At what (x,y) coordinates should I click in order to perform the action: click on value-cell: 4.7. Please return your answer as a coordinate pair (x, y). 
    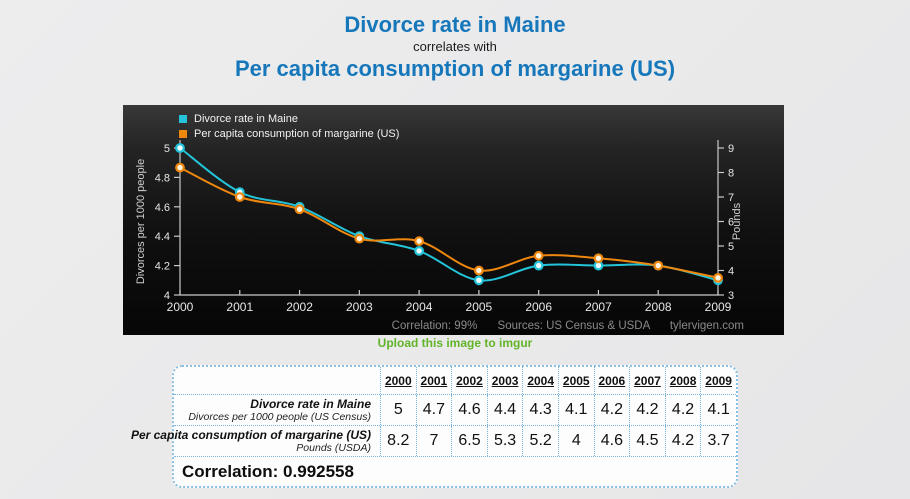
    Looking at the image, I should click on (433, 410).